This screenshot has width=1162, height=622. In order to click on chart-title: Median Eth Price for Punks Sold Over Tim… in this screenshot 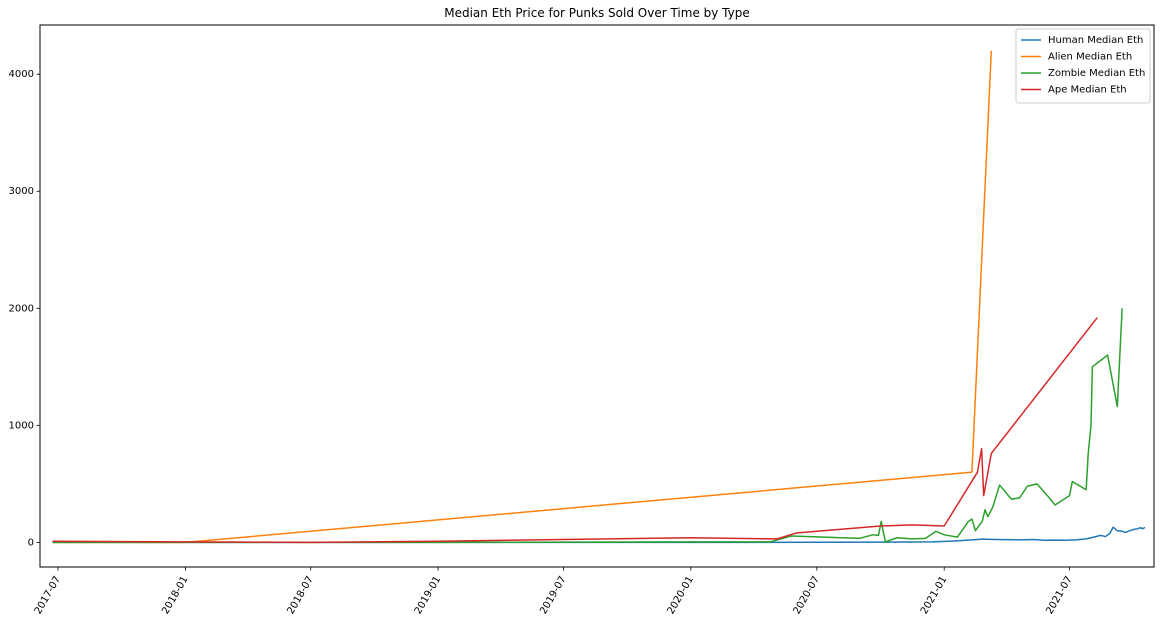, I will do `click(597, 13)`.